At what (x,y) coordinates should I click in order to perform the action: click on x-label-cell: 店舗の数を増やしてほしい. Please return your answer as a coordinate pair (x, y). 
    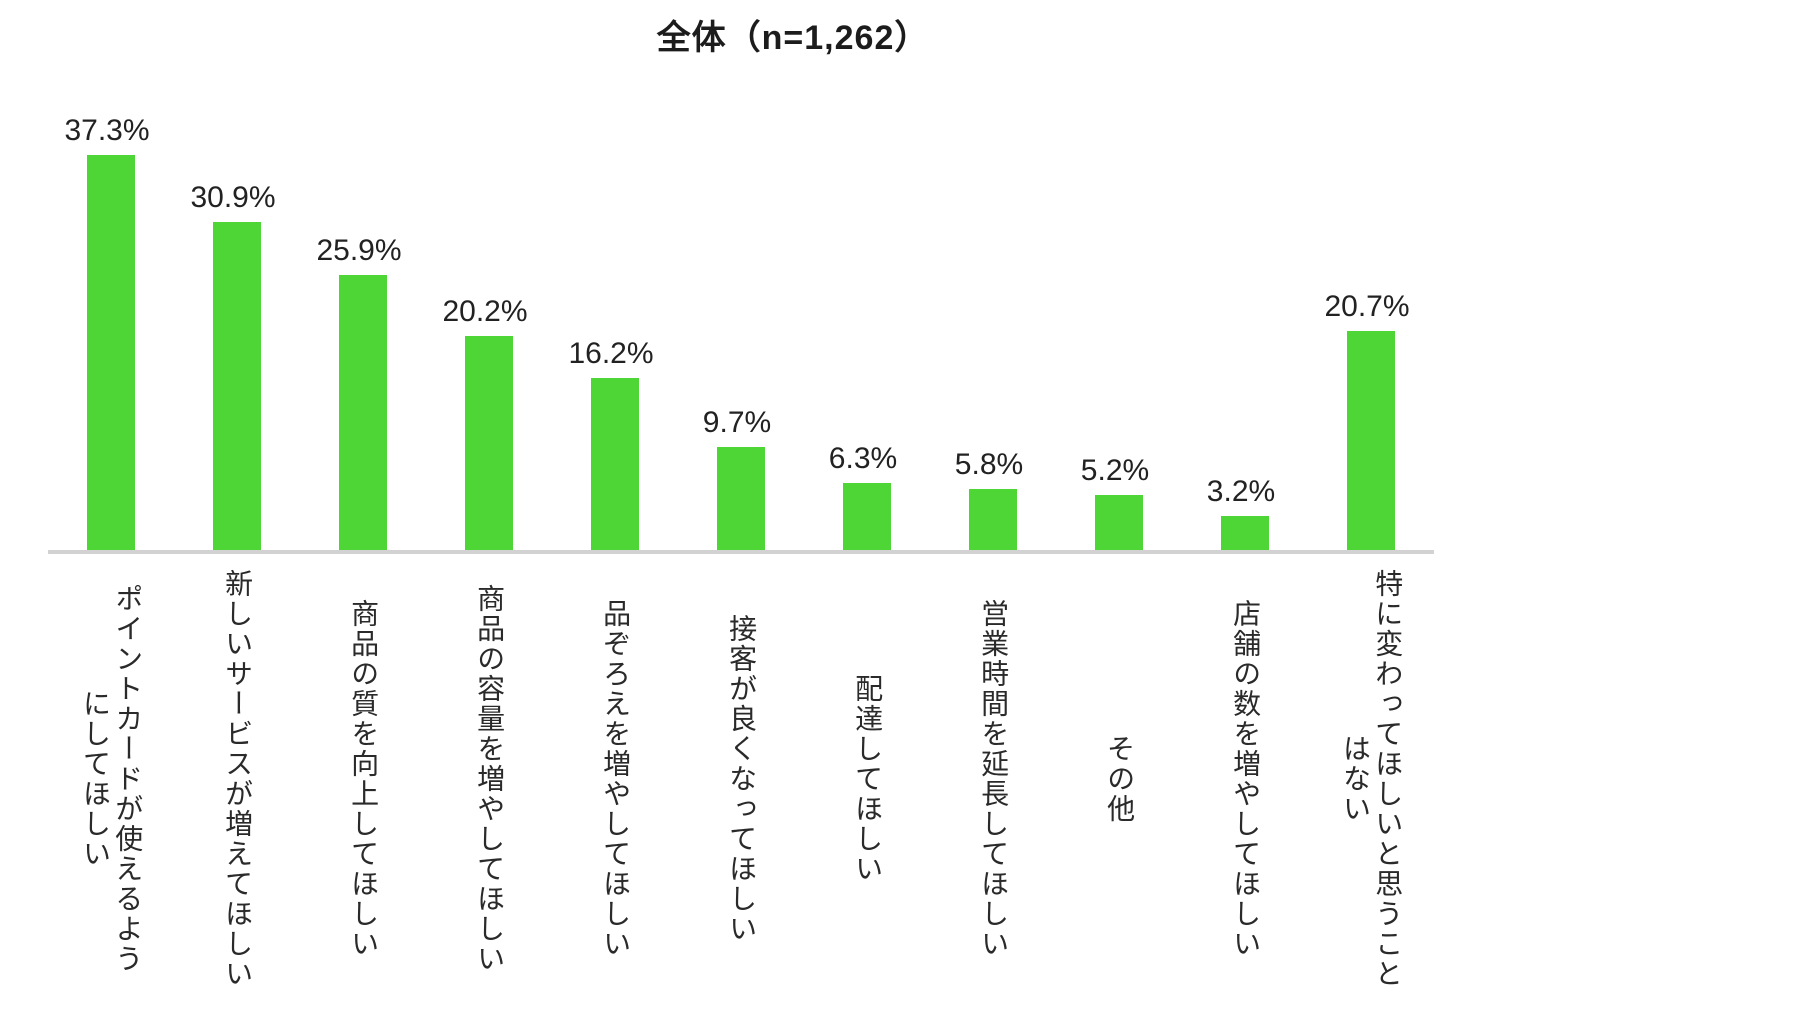
    Looking at the image, I should click on (1245, 771).